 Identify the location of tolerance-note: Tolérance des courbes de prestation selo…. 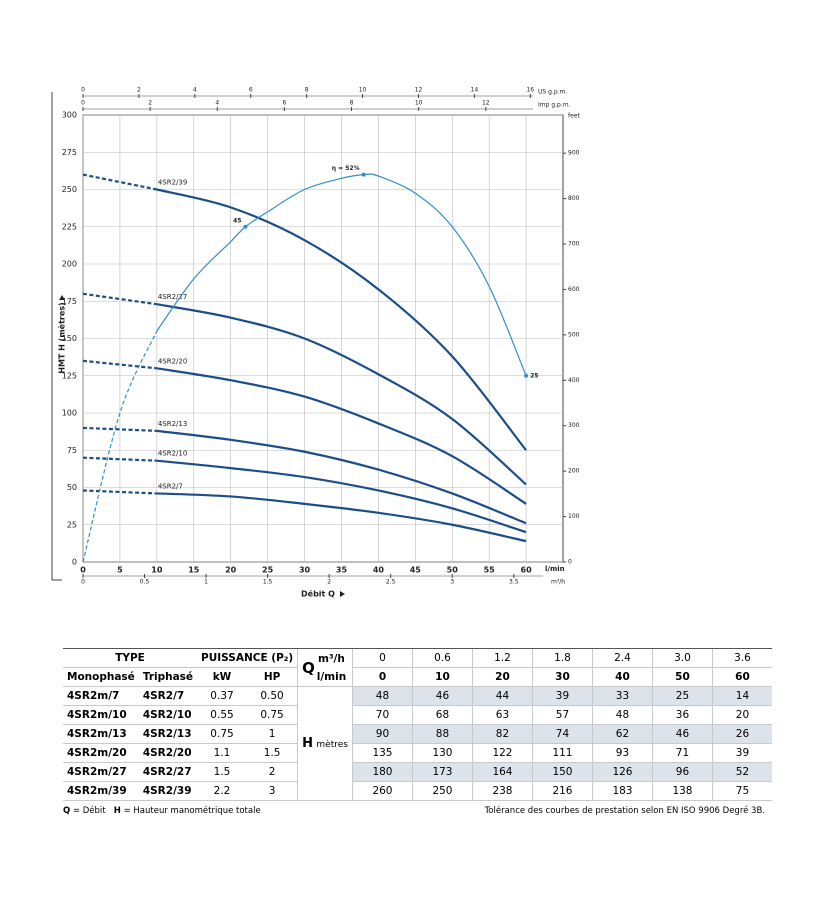
(624, 811).